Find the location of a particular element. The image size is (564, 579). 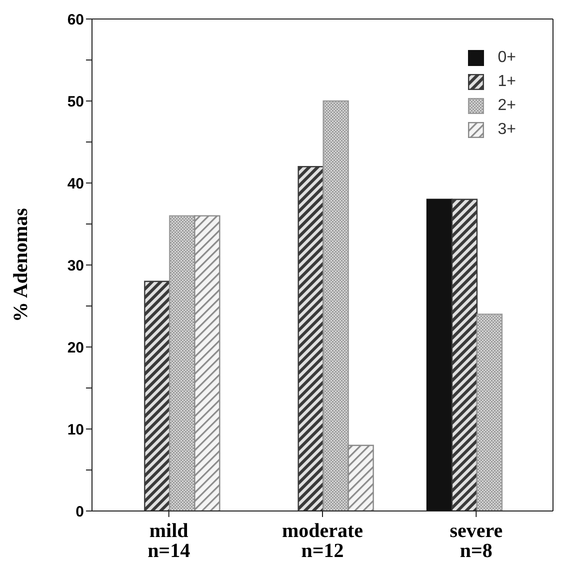

x-tick-label: mild n=14 is located at coordinates (169, 541).